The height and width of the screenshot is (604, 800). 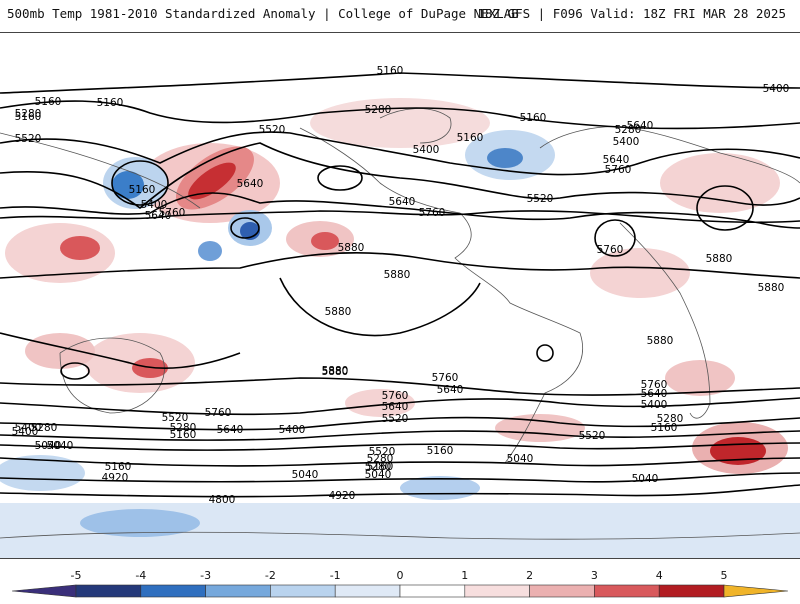 I want to click on colorbar-tick-label: -4, so click(x=140, y=575).